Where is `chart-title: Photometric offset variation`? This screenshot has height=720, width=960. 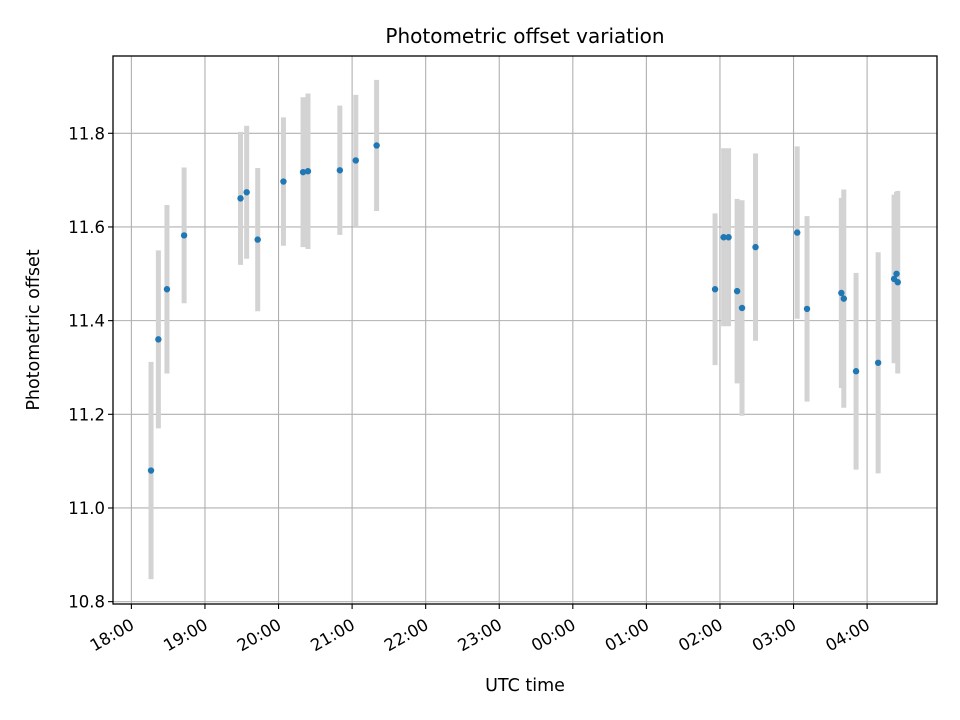
chart-title: Photometric offset variation is located at coordinates (524, 36).